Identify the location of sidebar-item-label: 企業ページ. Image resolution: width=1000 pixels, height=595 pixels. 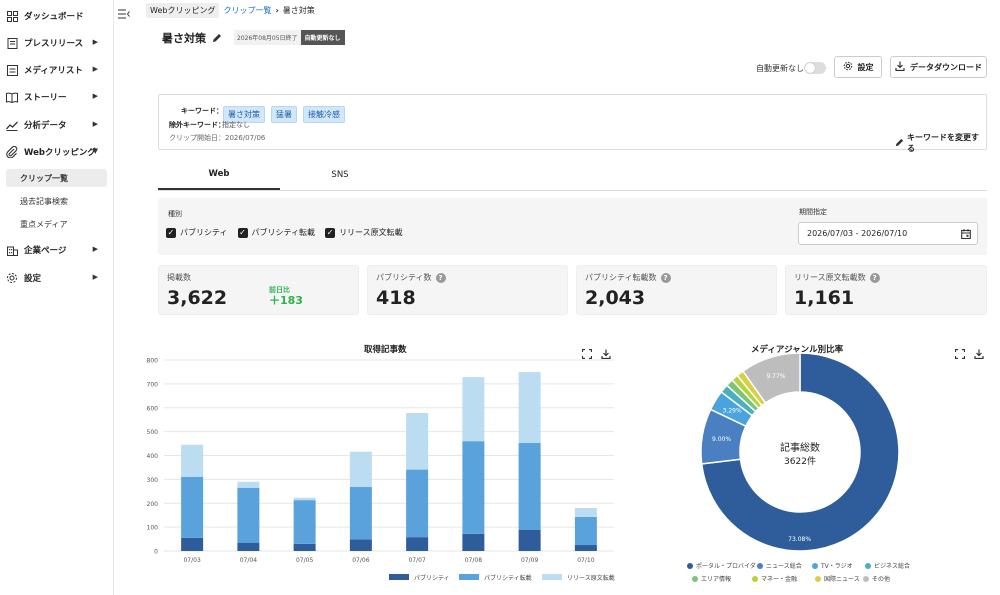
(45, 251).